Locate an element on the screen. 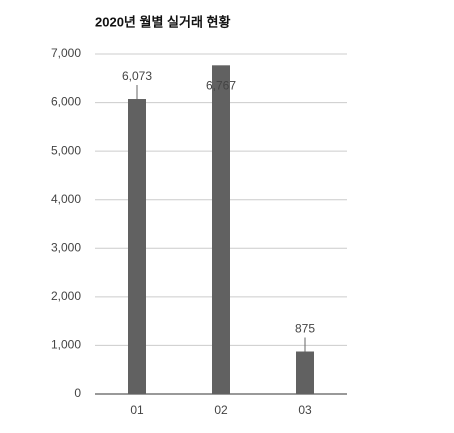  x-tick-label: 03 is located at coordinates (305, 410).